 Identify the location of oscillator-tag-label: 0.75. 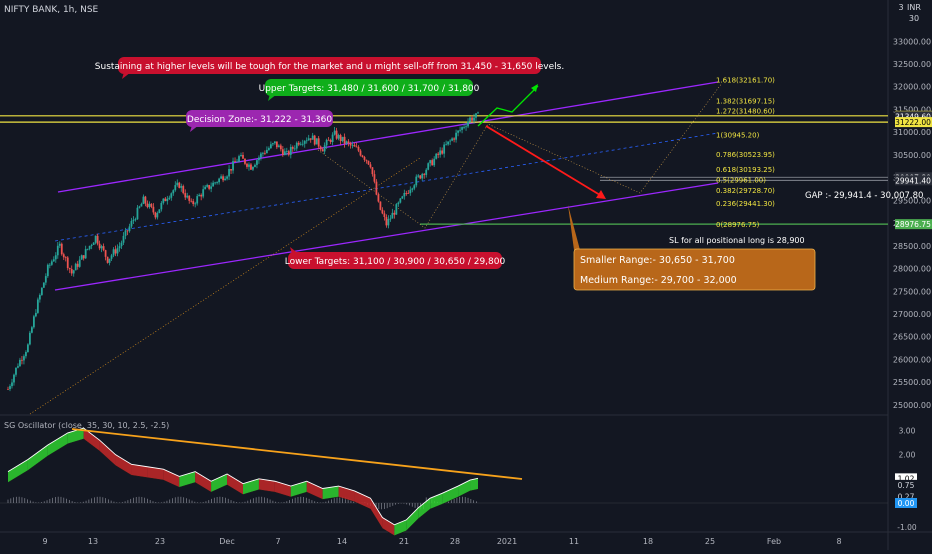
(906, 485).